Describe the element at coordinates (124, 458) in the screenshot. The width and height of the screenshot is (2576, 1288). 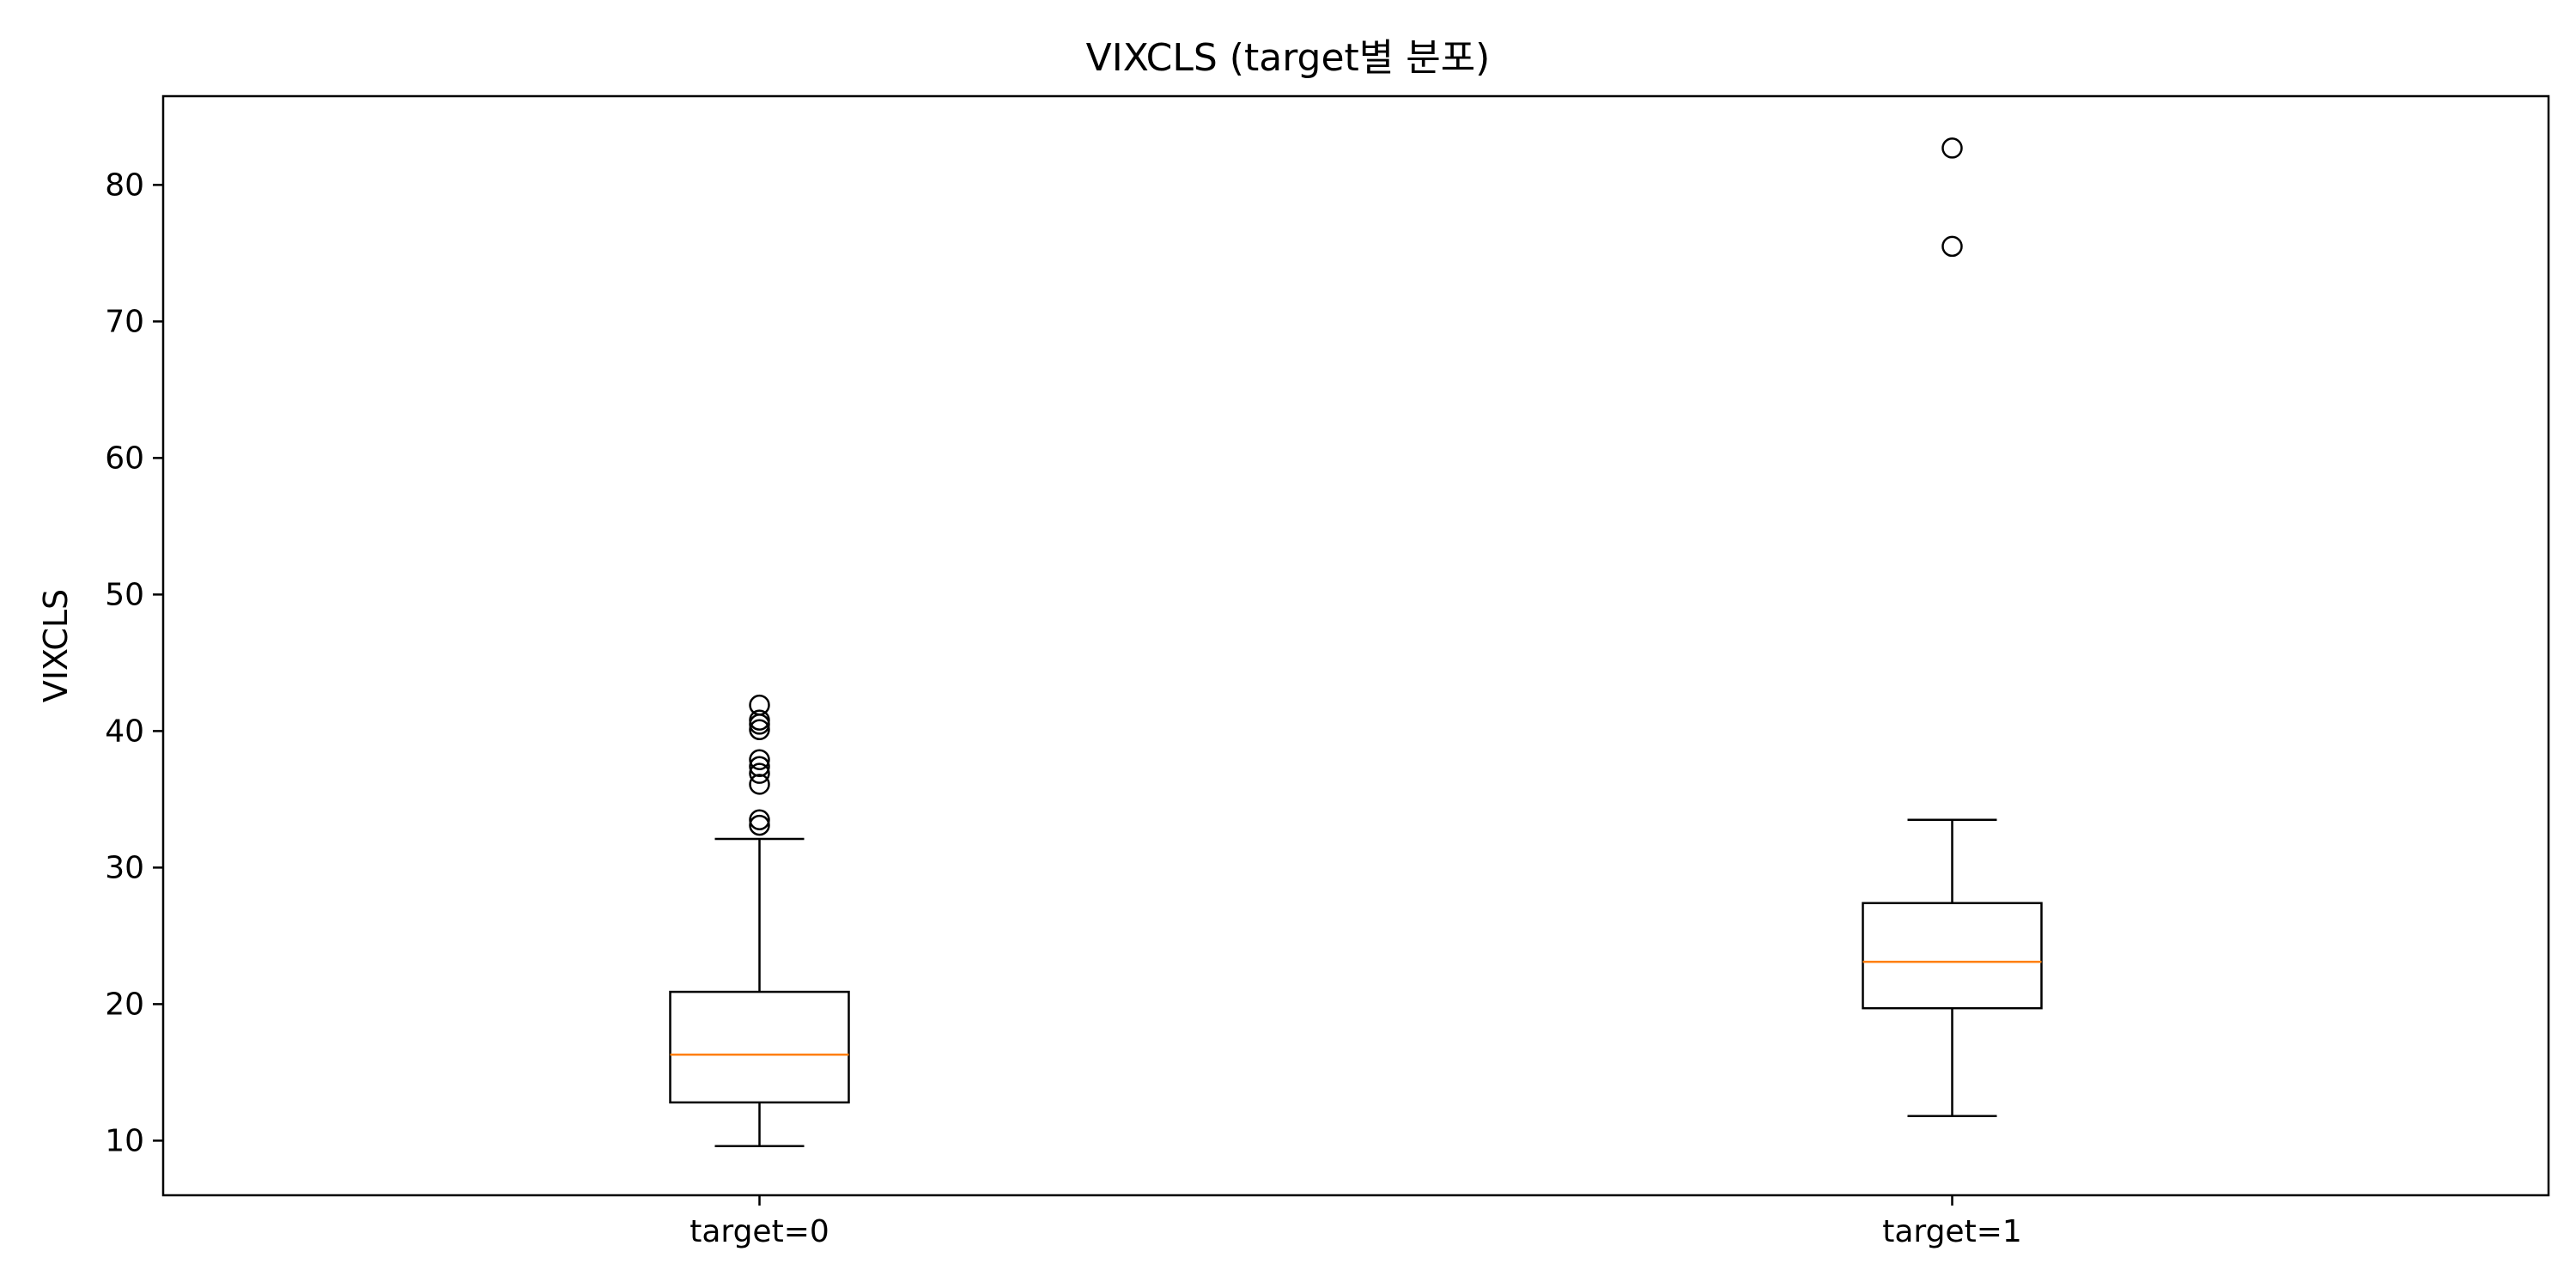
I see `y-tick-label: 60` at that location.